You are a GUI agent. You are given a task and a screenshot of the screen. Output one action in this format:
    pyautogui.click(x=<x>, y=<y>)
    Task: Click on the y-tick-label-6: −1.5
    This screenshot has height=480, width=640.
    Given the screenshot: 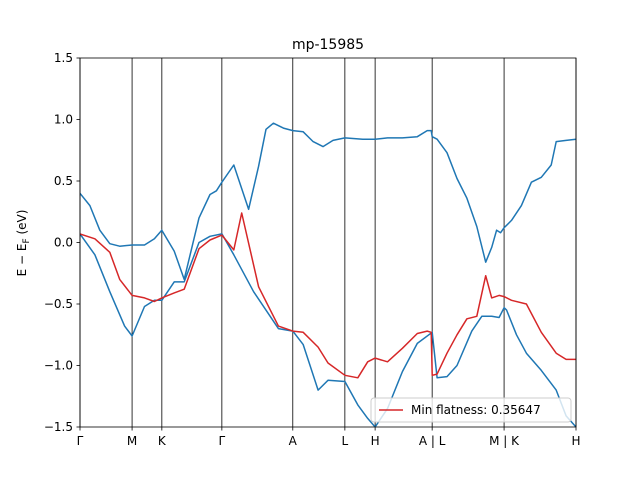 What is the action you would take?
    pyautogui.click(x=58, y=427)
    